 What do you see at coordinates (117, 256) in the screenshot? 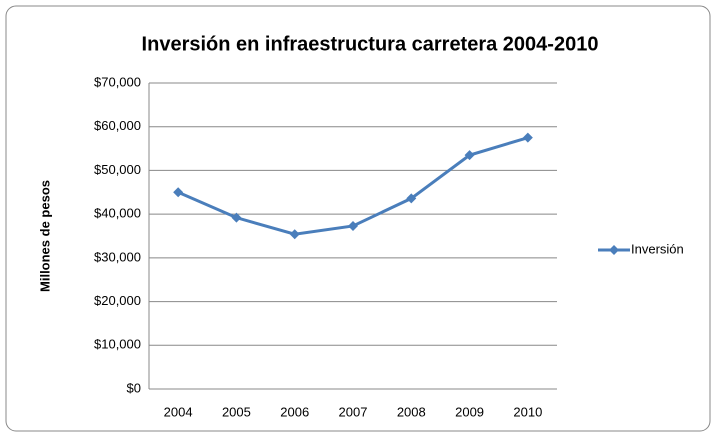
I see `y-tick-label: $30,000` at bounding box center [117, 256].